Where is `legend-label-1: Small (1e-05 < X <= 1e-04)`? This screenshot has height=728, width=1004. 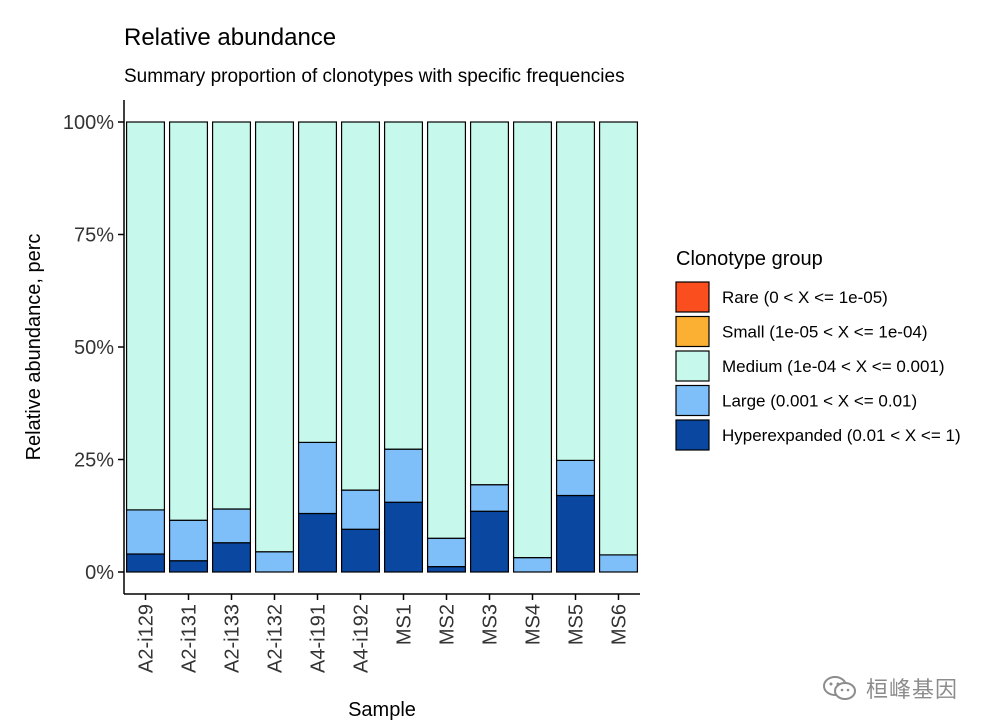 legend-label-1: Small (1e-05 < X <= 1e-04) is located at coordinates (825, 332).